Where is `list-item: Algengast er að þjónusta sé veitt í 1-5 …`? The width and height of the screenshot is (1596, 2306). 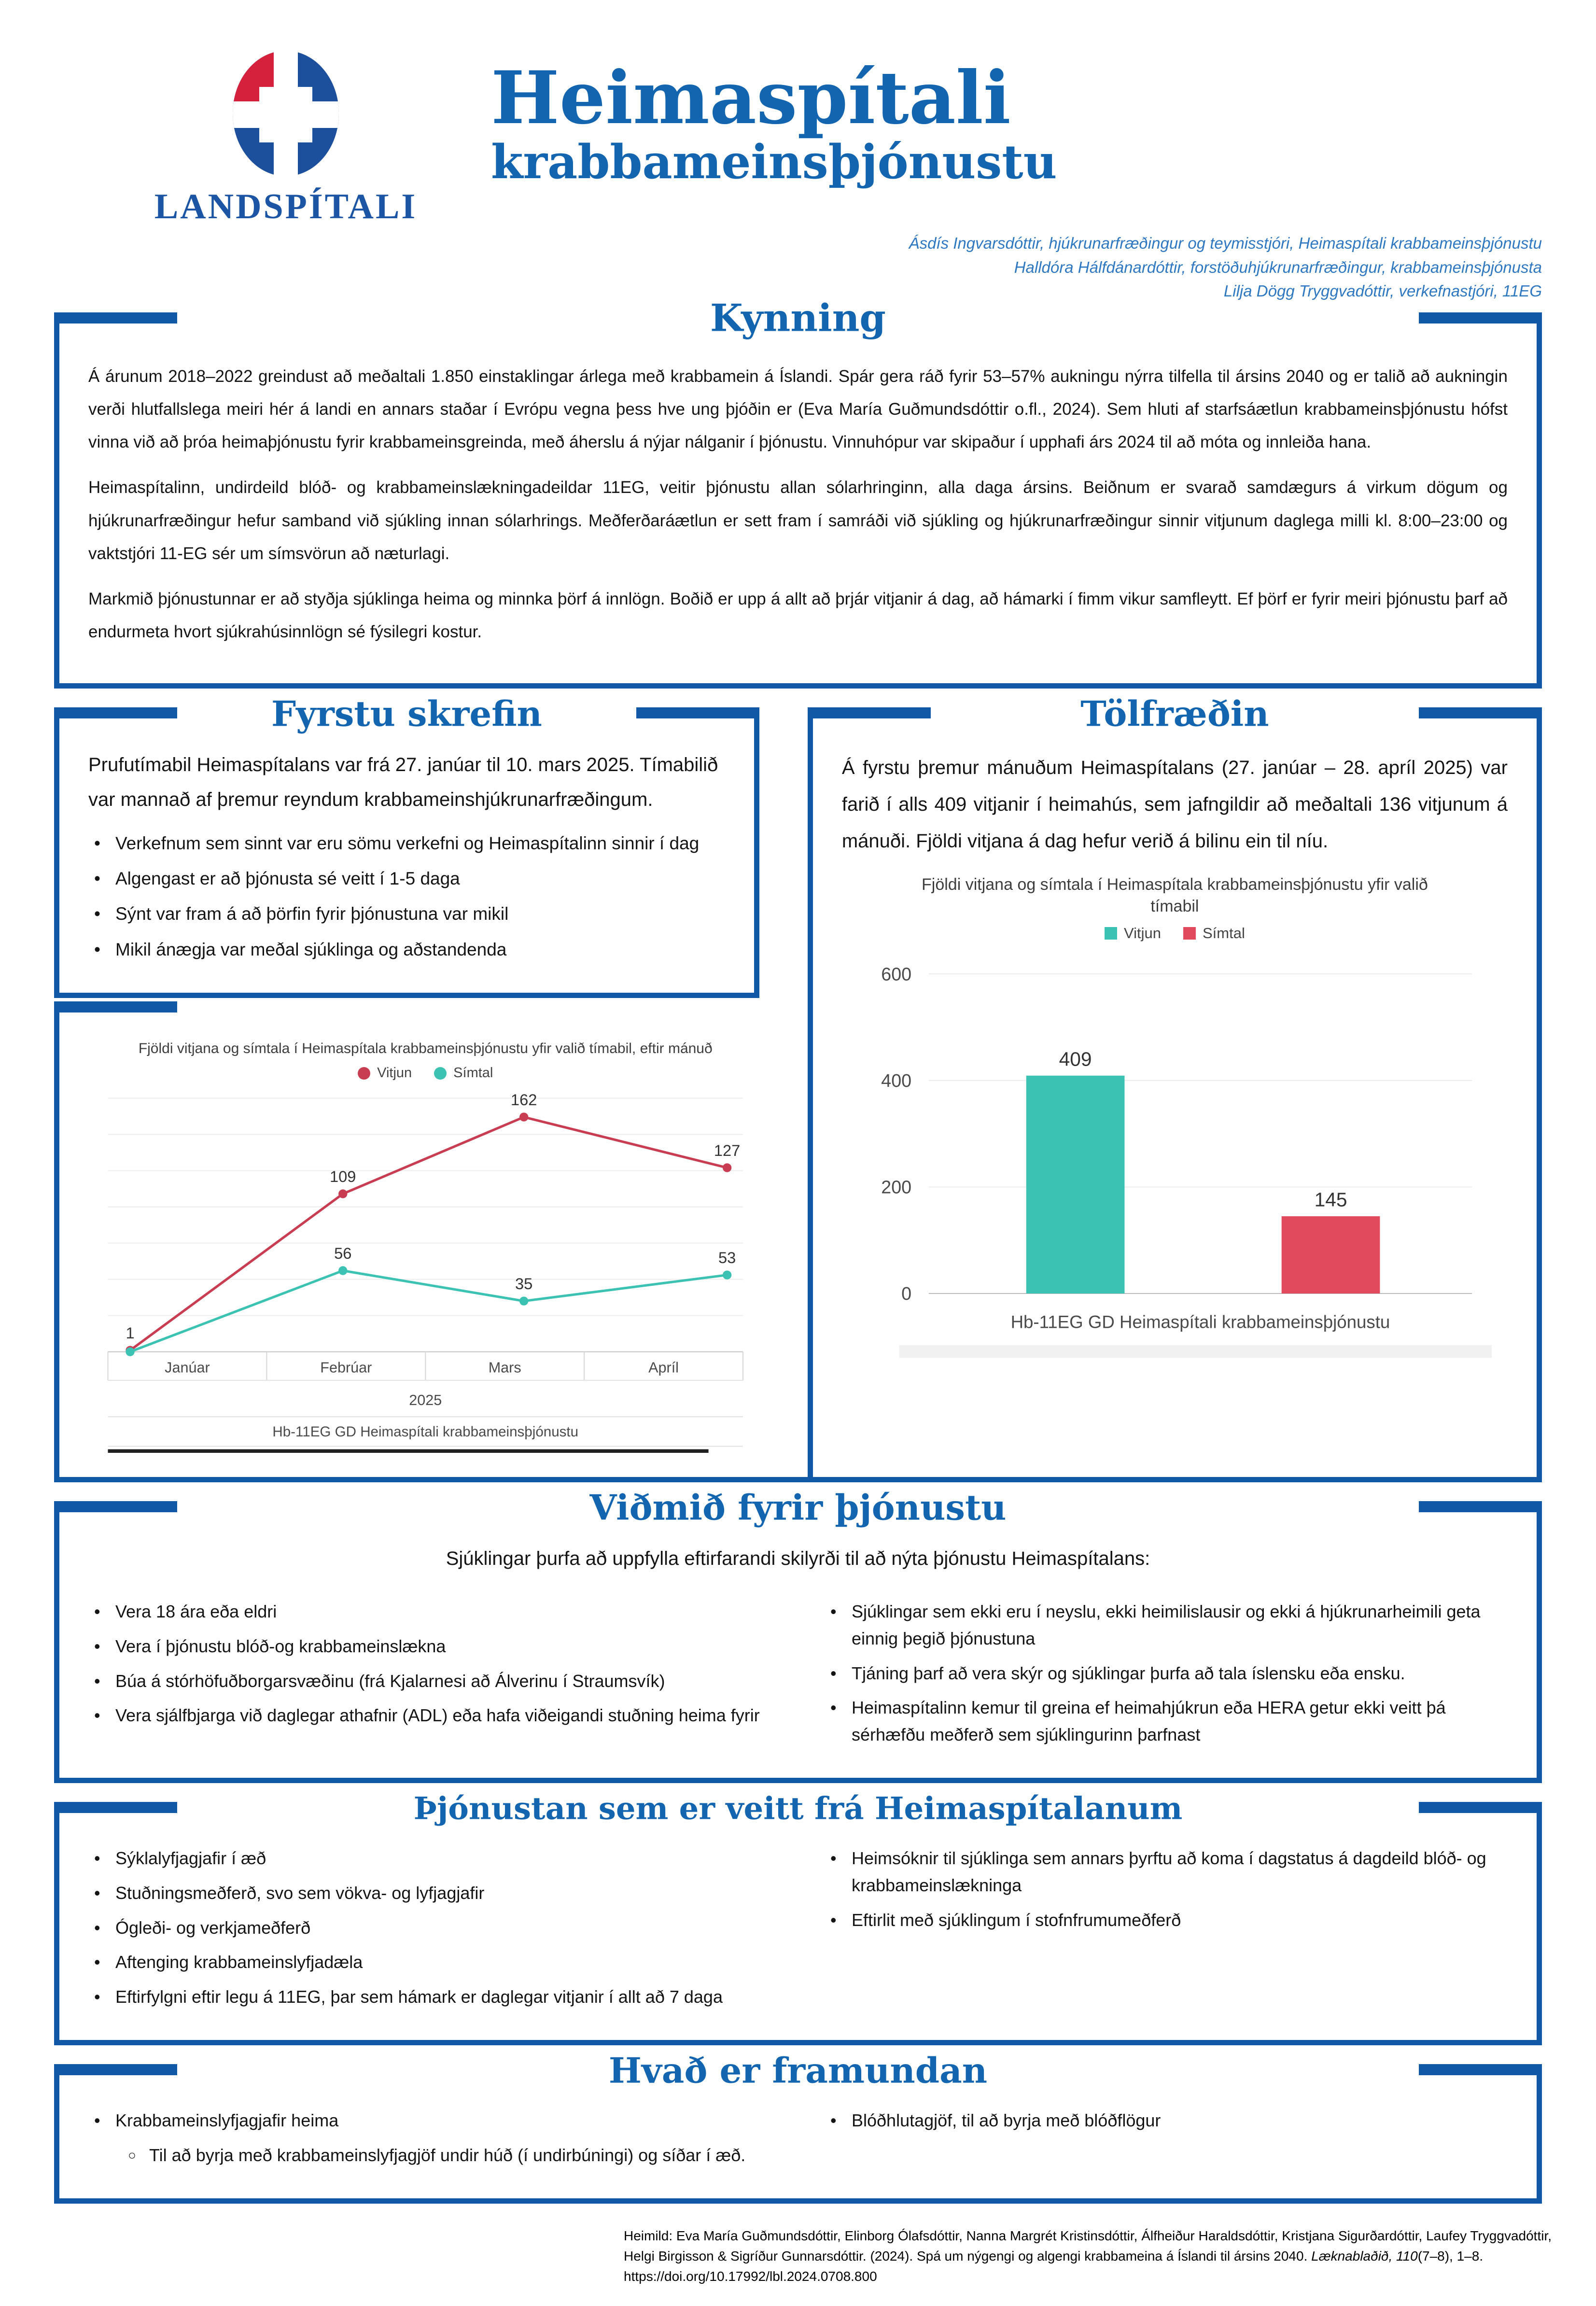
list-item: Algengast er að þjónusta sé veitt í 1-5 … is located at coordinates (410, 879).